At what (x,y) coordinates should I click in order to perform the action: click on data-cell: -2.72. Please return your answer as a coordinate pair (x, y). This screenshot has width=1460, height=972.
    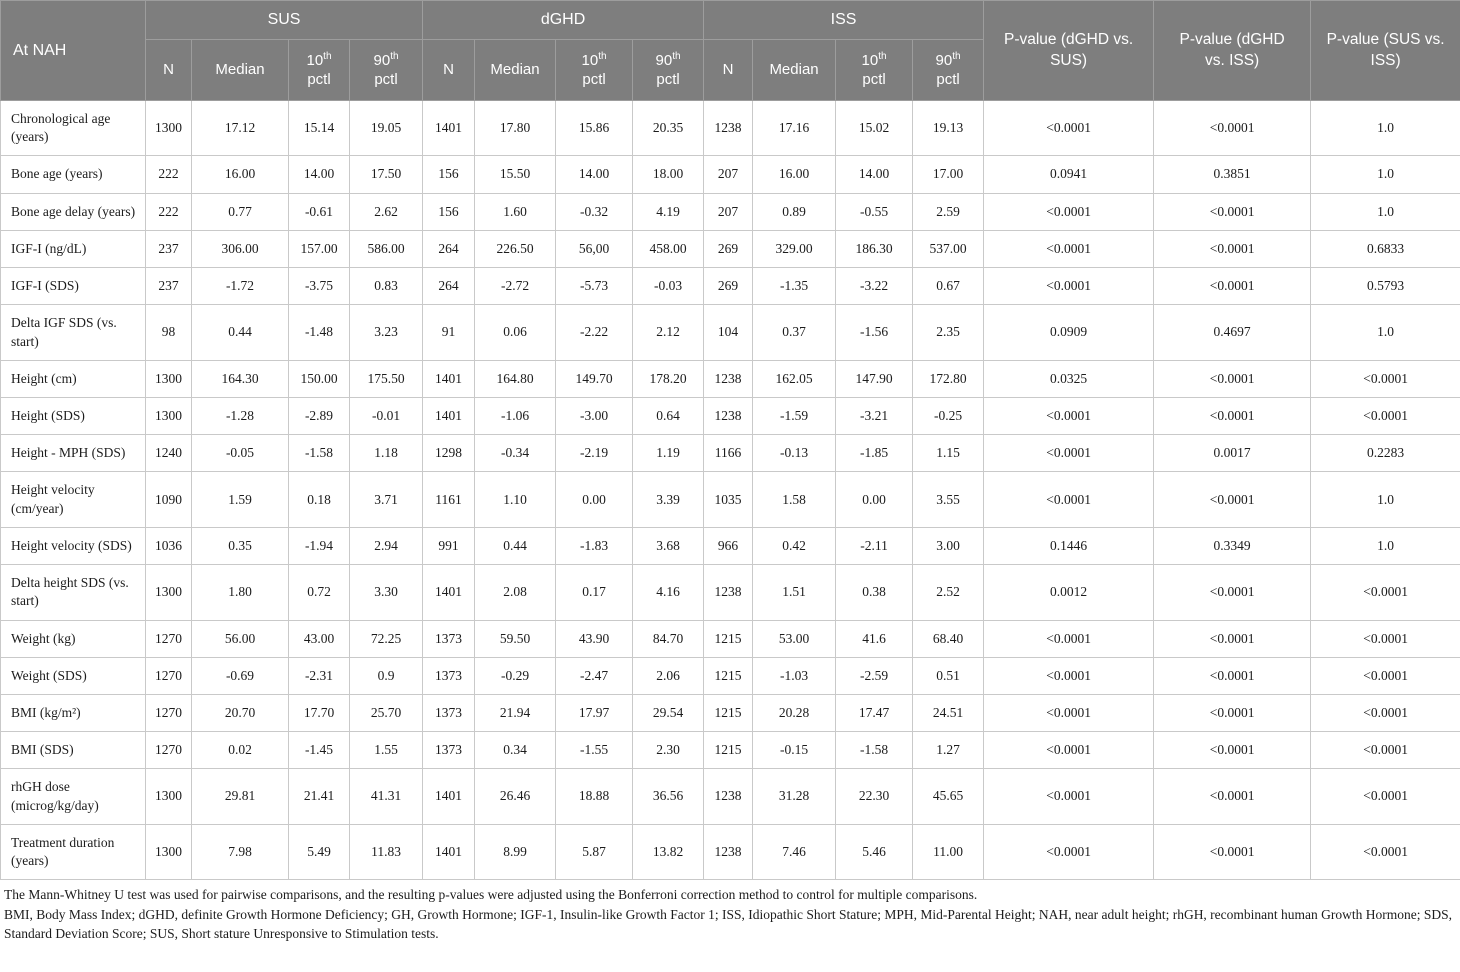
    Looking at the image, I should click on (515, 286).